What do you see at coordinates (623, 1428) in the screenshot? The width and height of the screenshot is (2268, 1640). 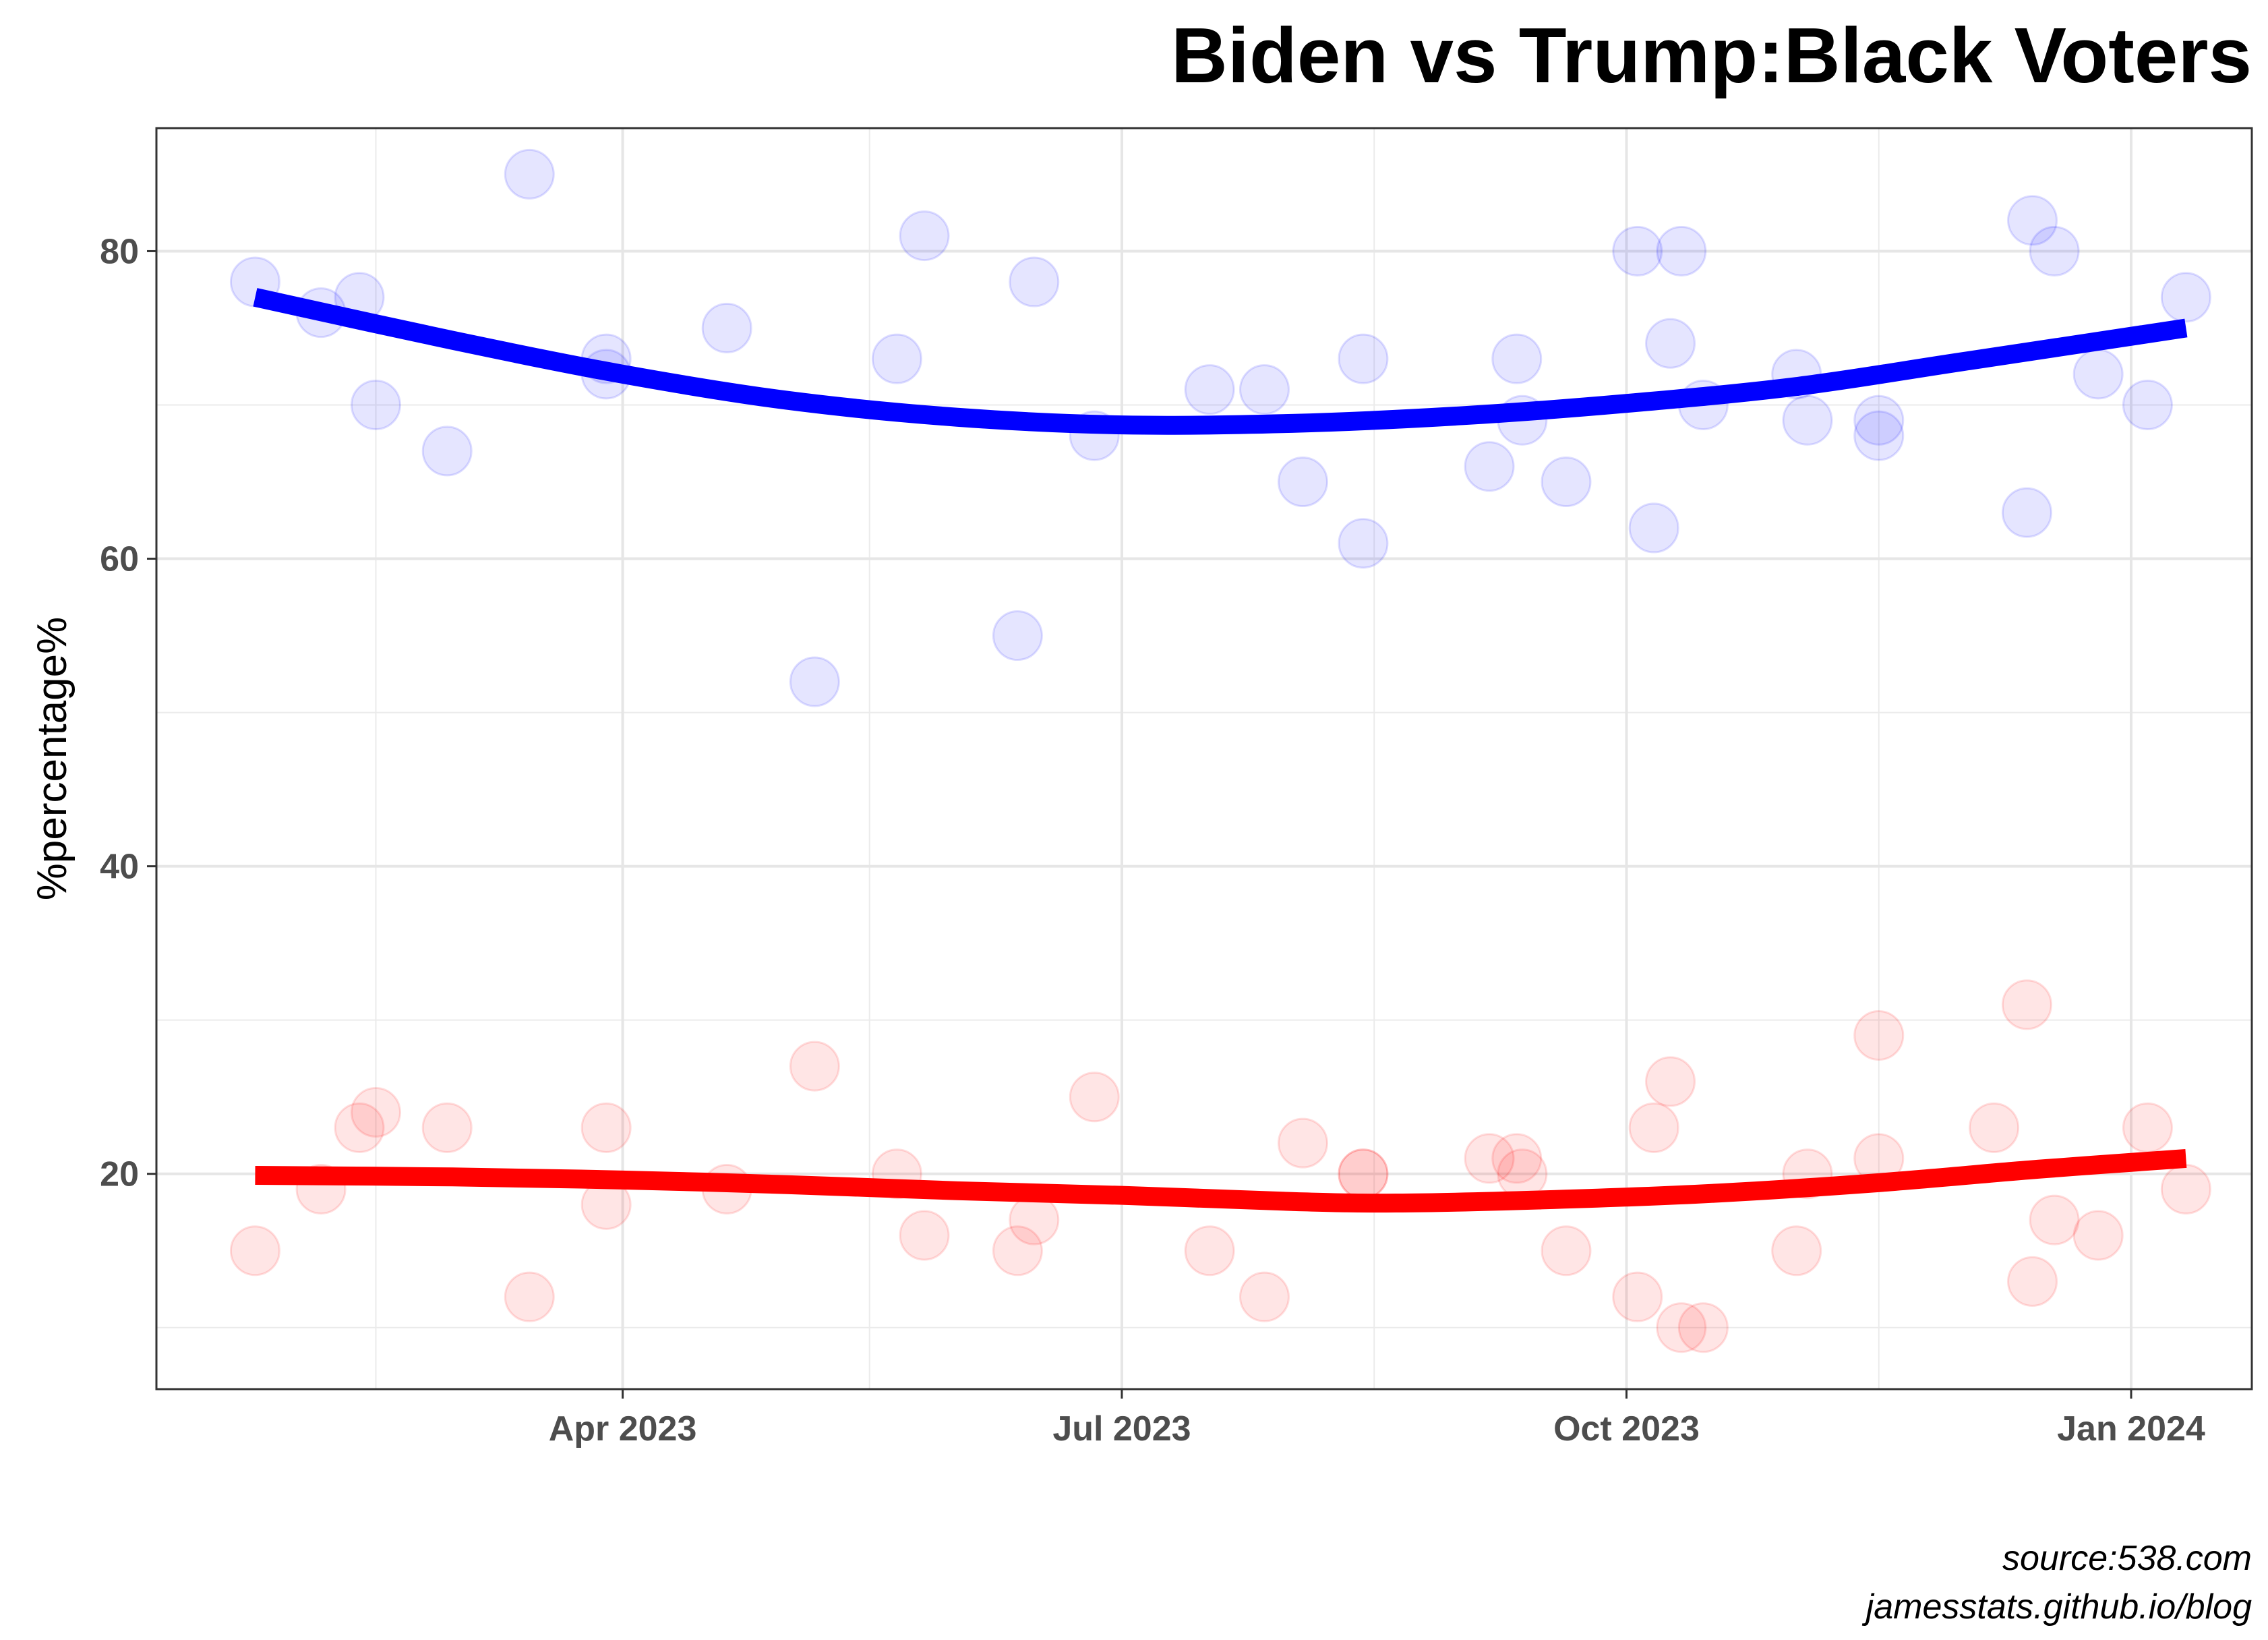 I see `x-tick-label: Apr 2023` at bounding box center [623, 1428].